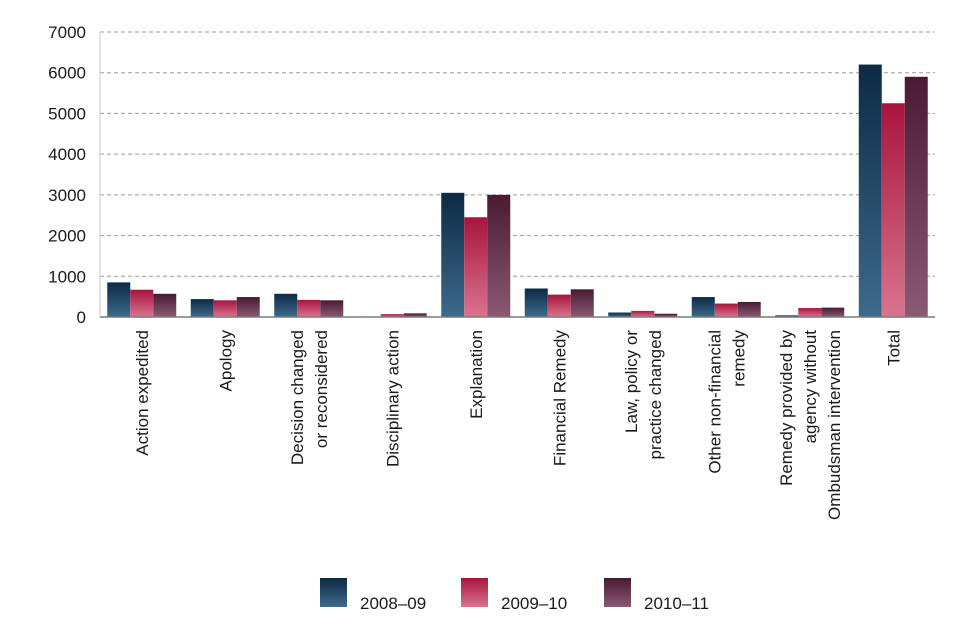 The image size is (966, 635). I want to click on x-category-label: Disciplinary action, so click(392, 398).